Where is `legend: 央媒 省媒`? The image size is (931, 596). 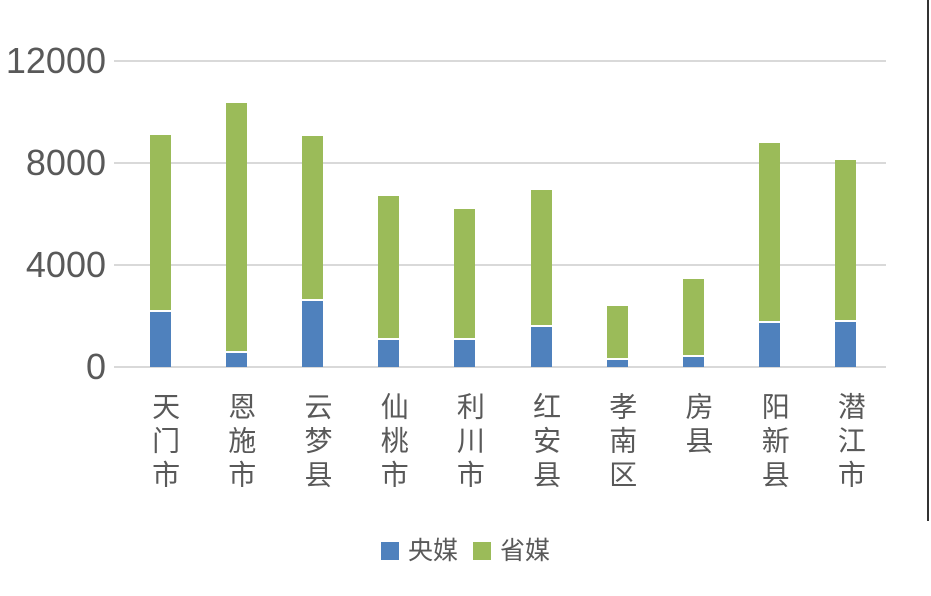
legend: 央媒 省媒 is located at coordinates (465, 551).